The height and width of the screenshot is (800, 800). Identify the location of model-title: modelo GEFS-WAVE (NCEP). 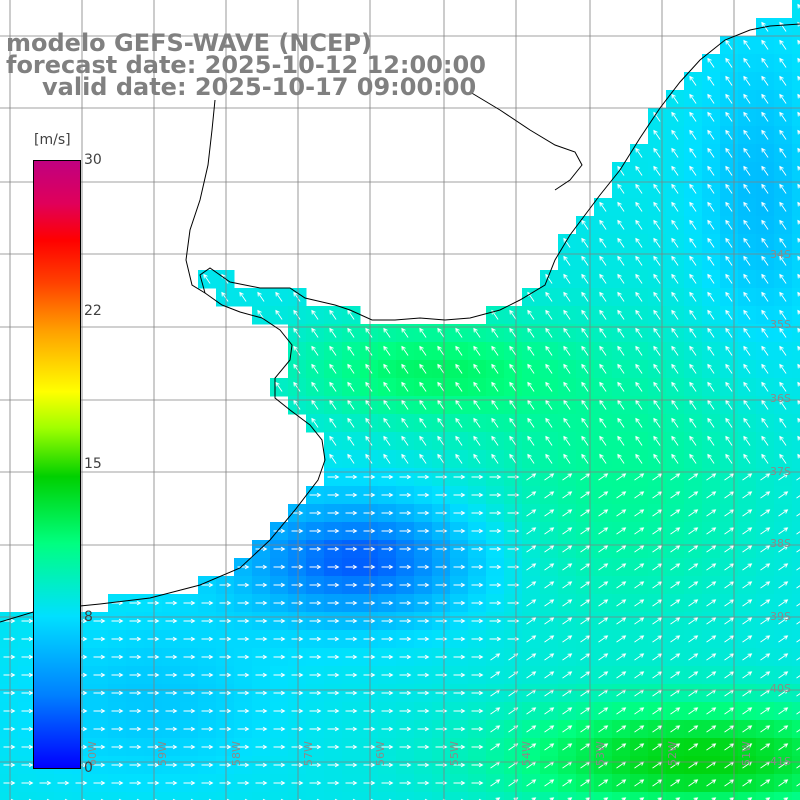
(189, 43).